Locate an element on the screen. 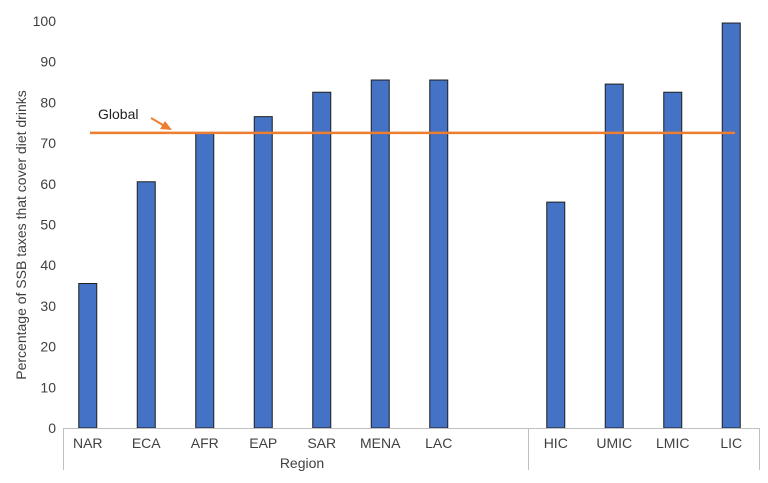 This screenshot has height=483, width=768. global-pointer-arrowhead is located at coordinates (166, 125).